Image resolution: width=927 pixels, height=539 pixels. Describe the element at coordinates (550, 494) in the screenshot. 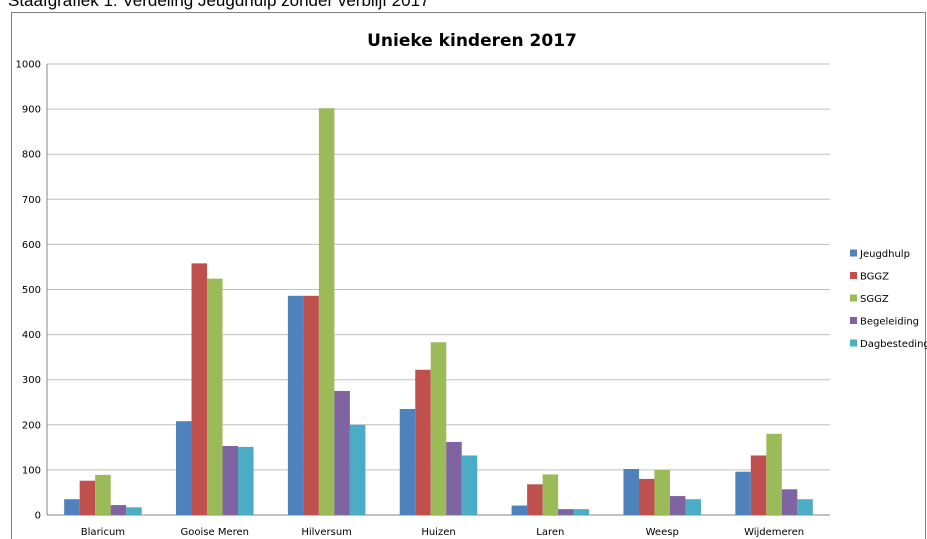

I see `bar-sggz-laren` at that location.